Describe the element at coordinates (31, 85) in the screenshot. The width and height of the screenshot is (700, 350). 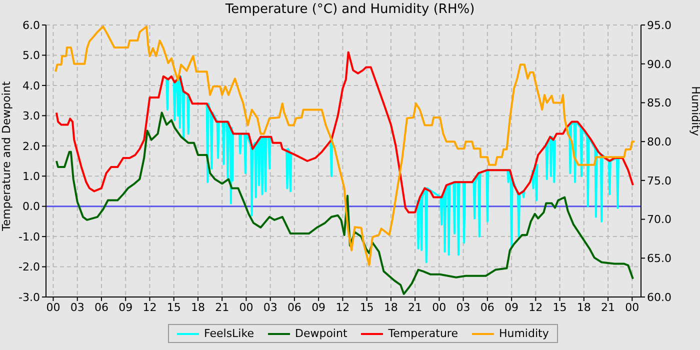
I see `y-tick-label: 4.0` at that location.